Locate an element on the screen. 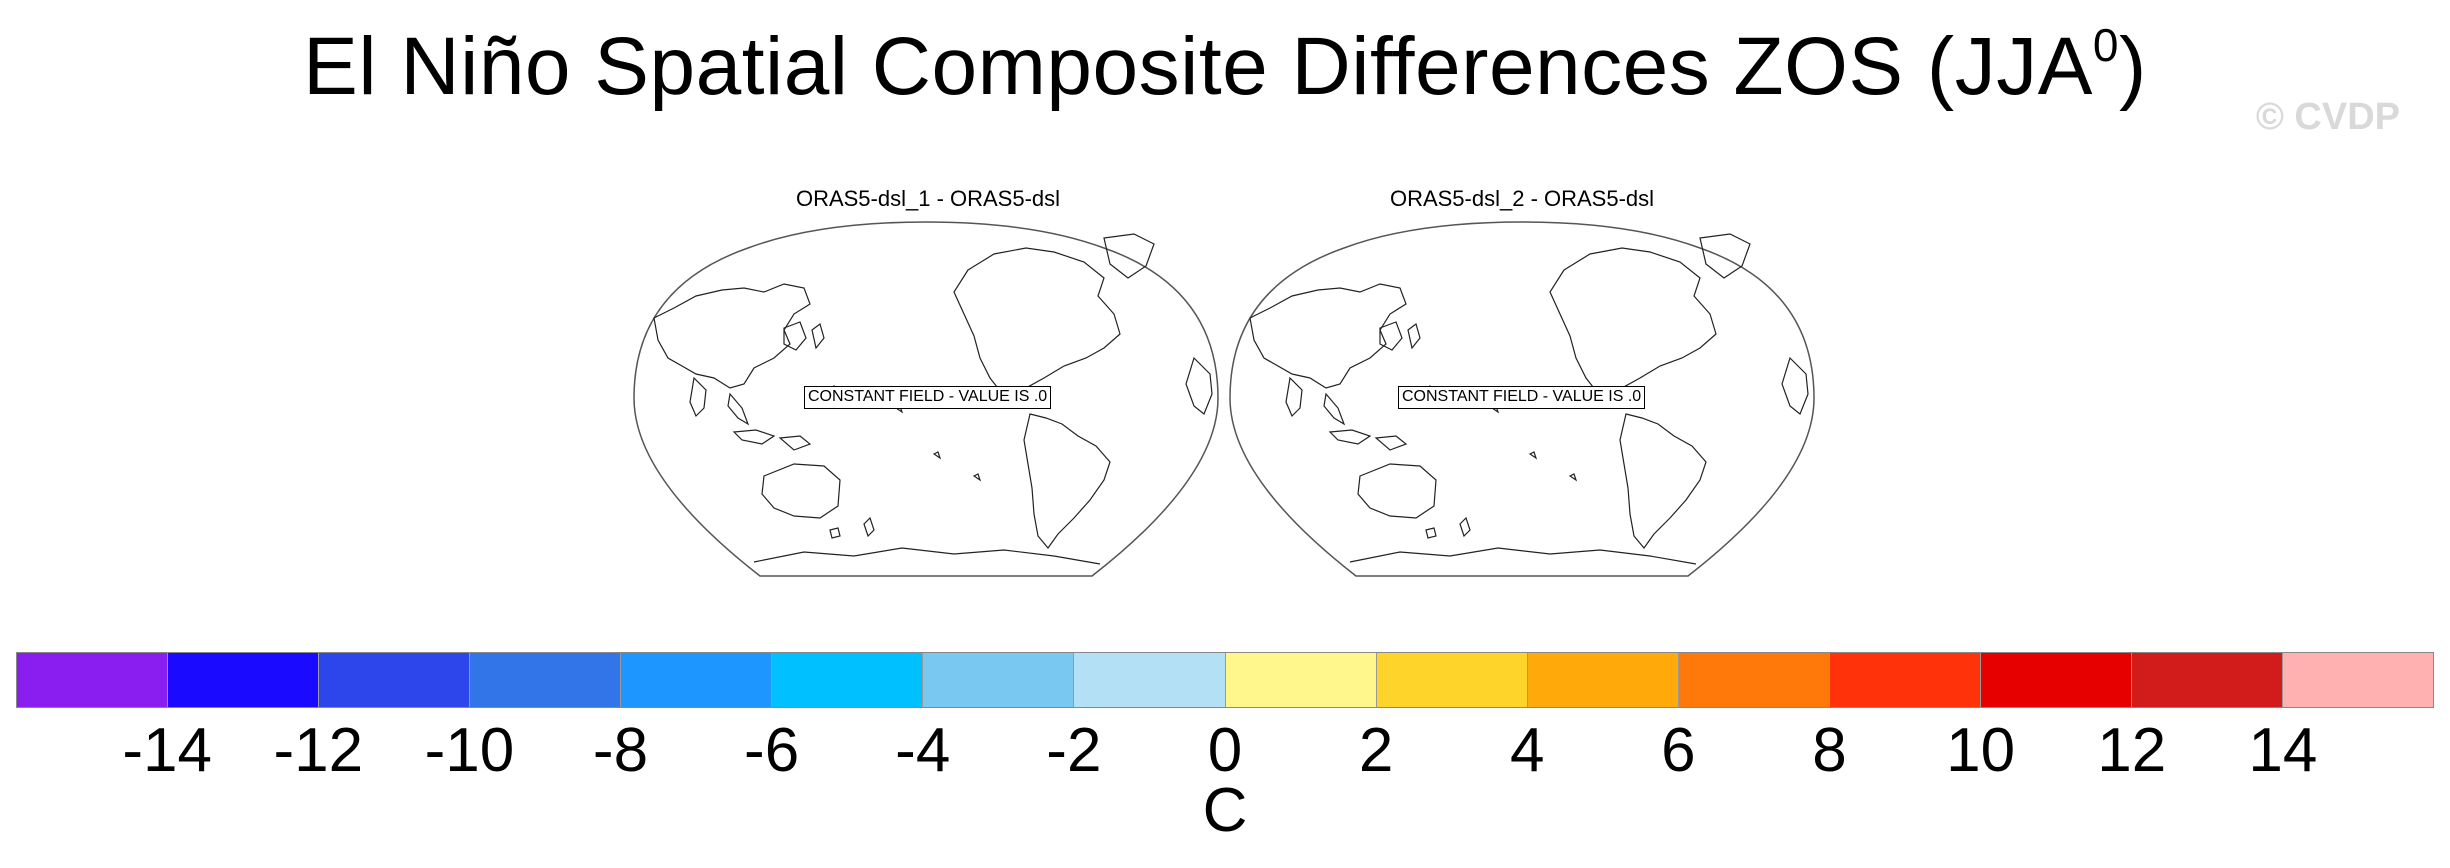 Image resolution: width=2450 pixels, height=868 pixels. colorbar-tick-label: 0 is located at coordinates (1225, 750).